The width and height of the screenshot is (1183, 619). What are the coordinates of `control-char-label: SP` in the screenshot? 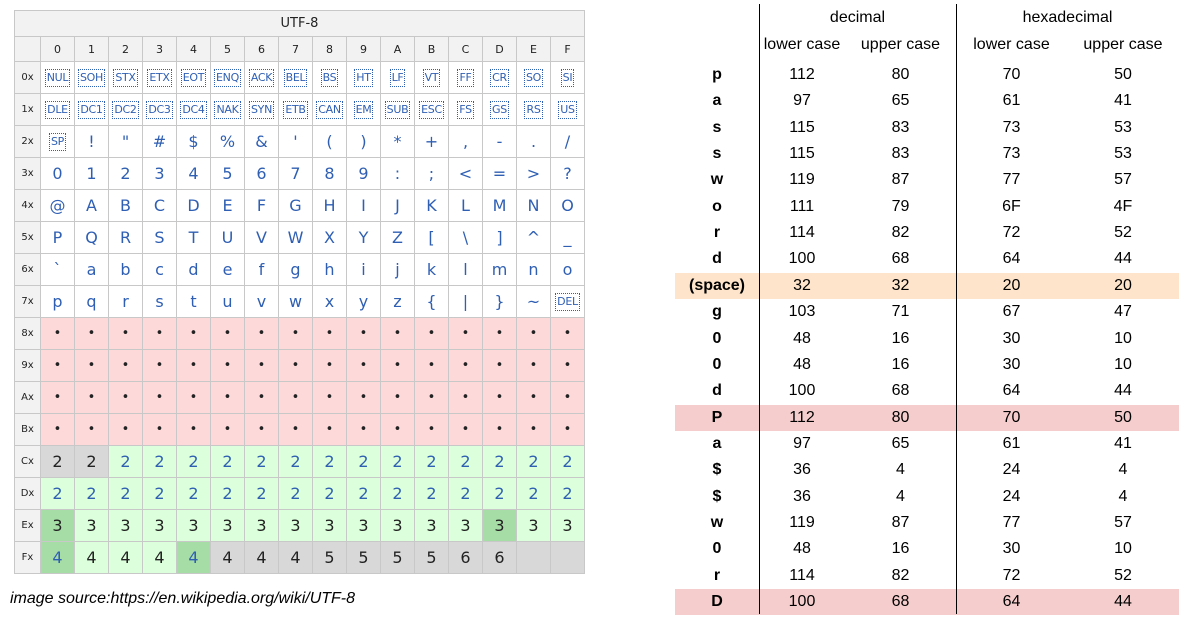 It's located at (57, 141).